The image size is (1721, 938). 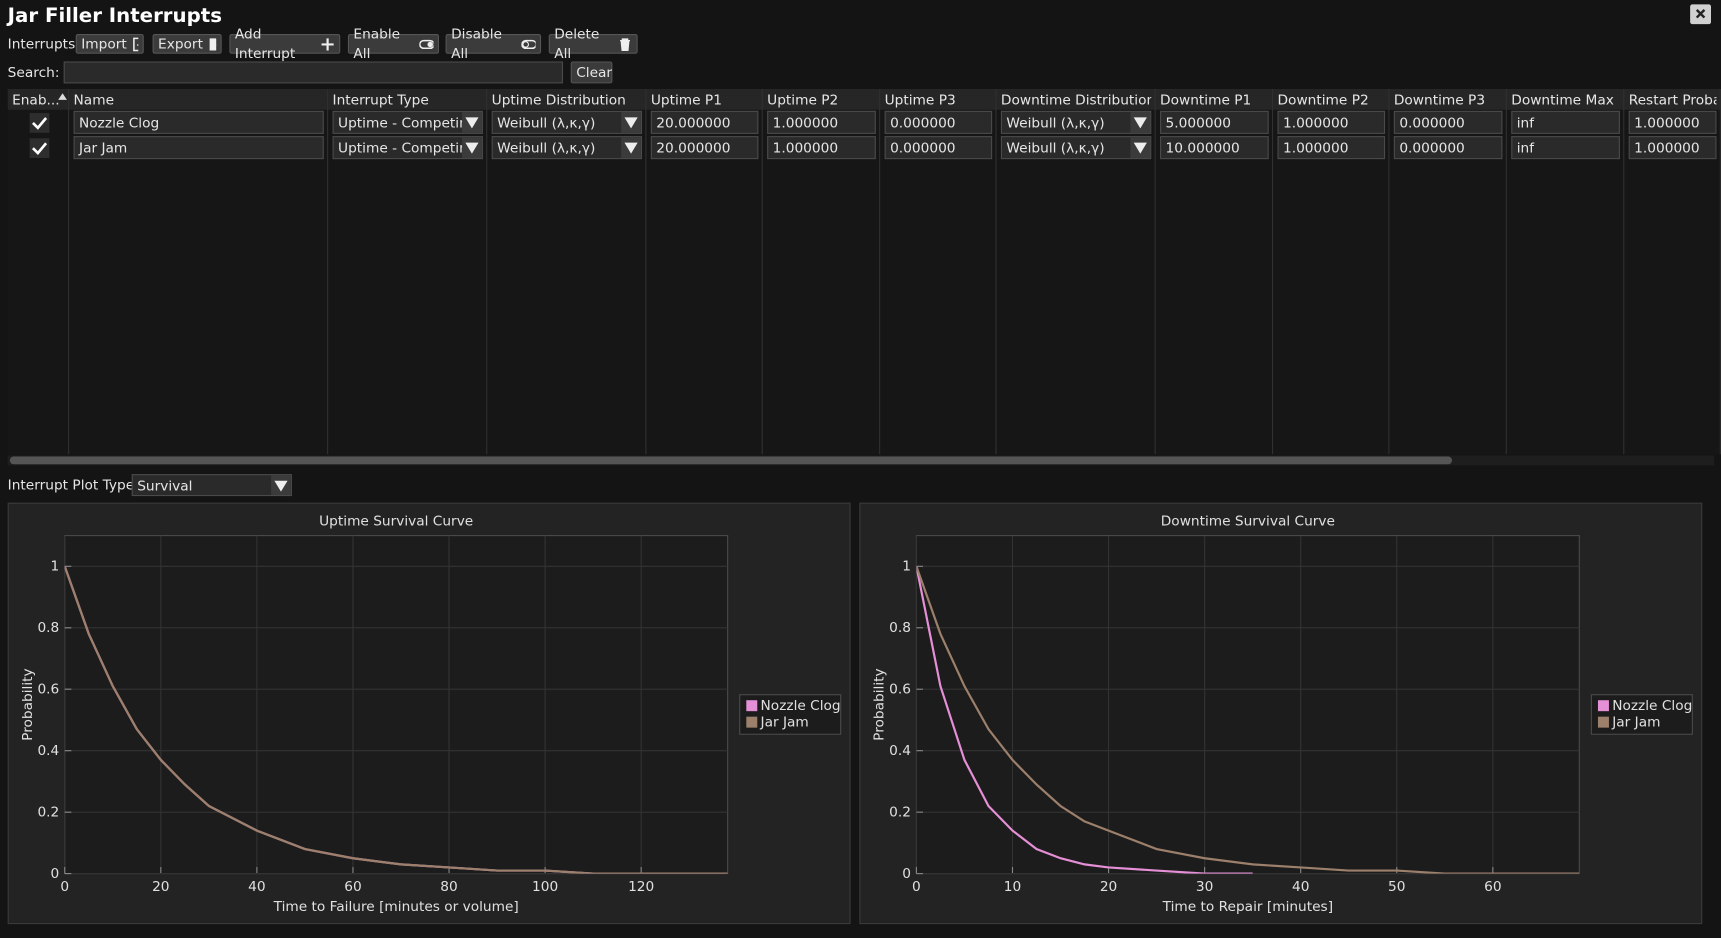 I want to click on table-field: Jar Jam, so click(x=199, y=147).